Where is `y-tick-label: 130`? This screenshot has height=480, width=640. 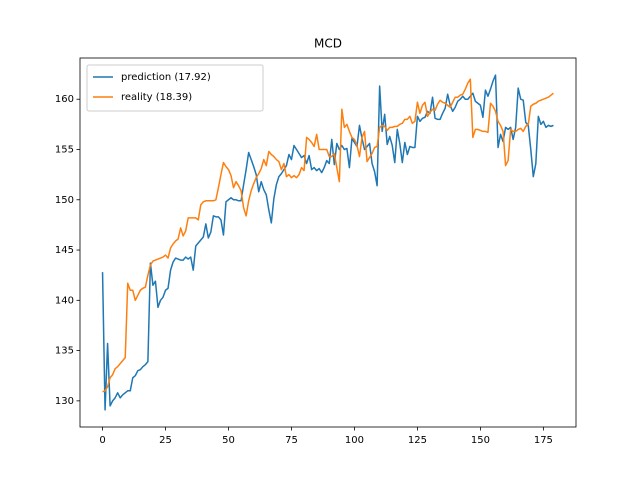 y-tick-label: 130 is located at coordinates (64, 401).